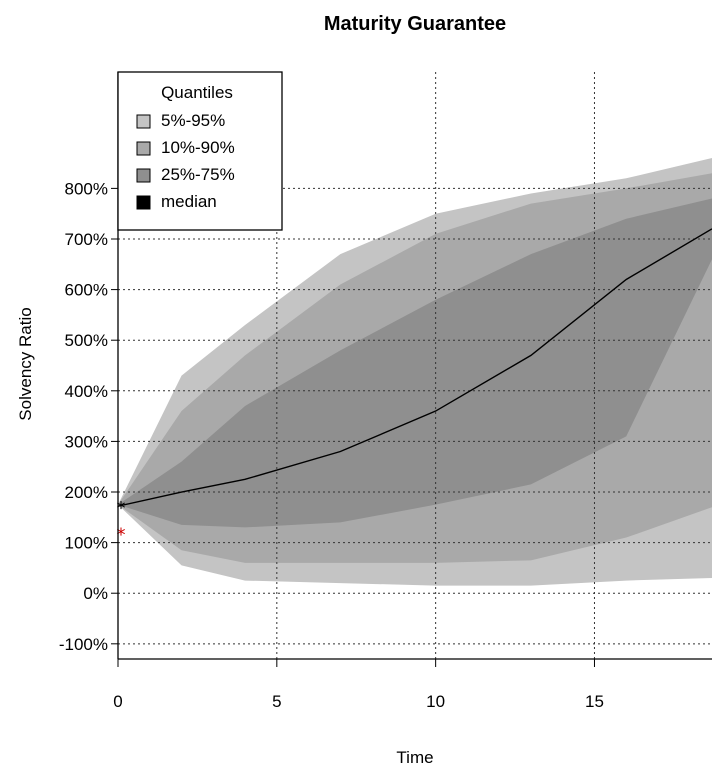 Image resolution: width=712 pixels, height=765 pixels. I want to click on x-tick-label: 15, so click(594, 701).